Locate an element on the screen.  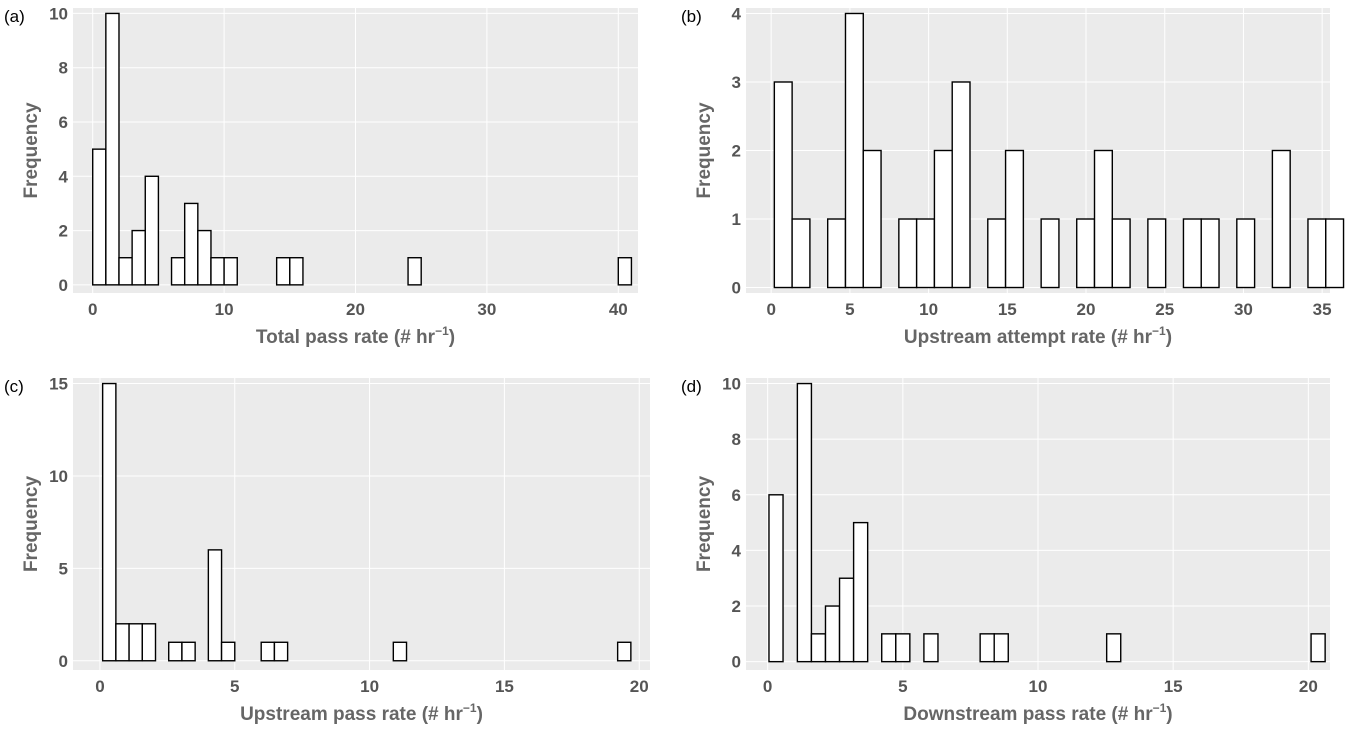
panel-label: (d) is located at coordinates (691, 386).